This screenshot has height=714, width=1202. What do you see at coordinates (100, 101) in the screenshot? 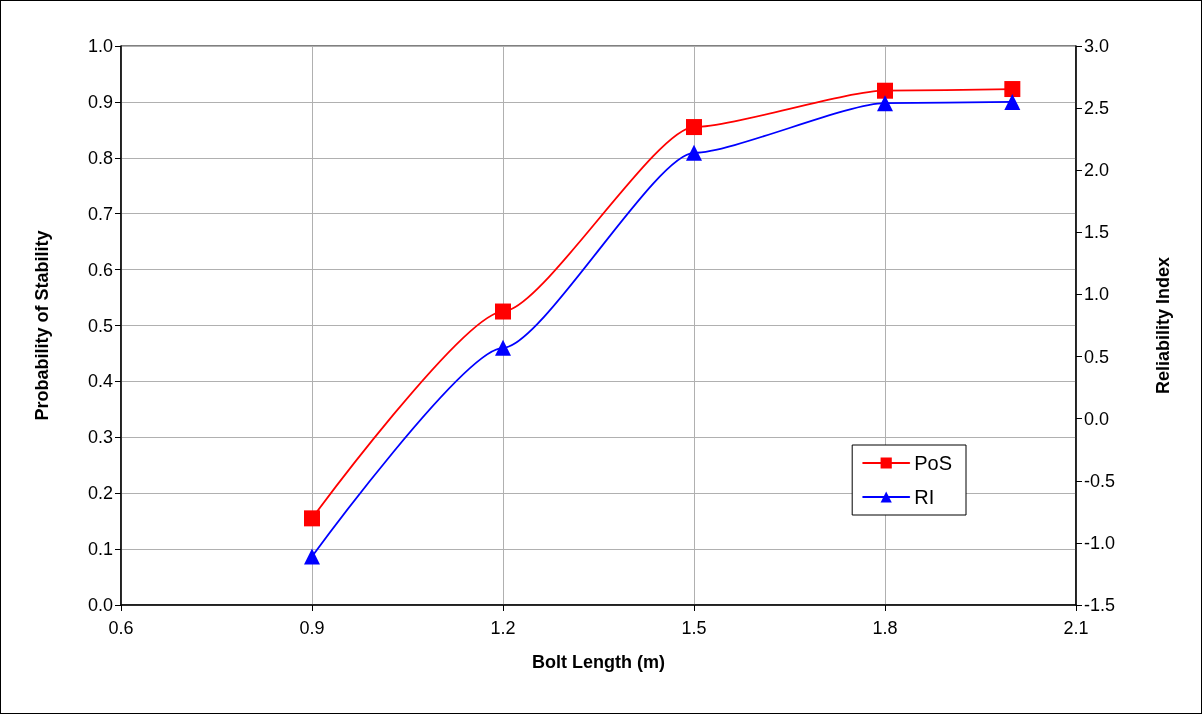
I see `y-tick-label: 0.9` at bounding box center [100, 101].